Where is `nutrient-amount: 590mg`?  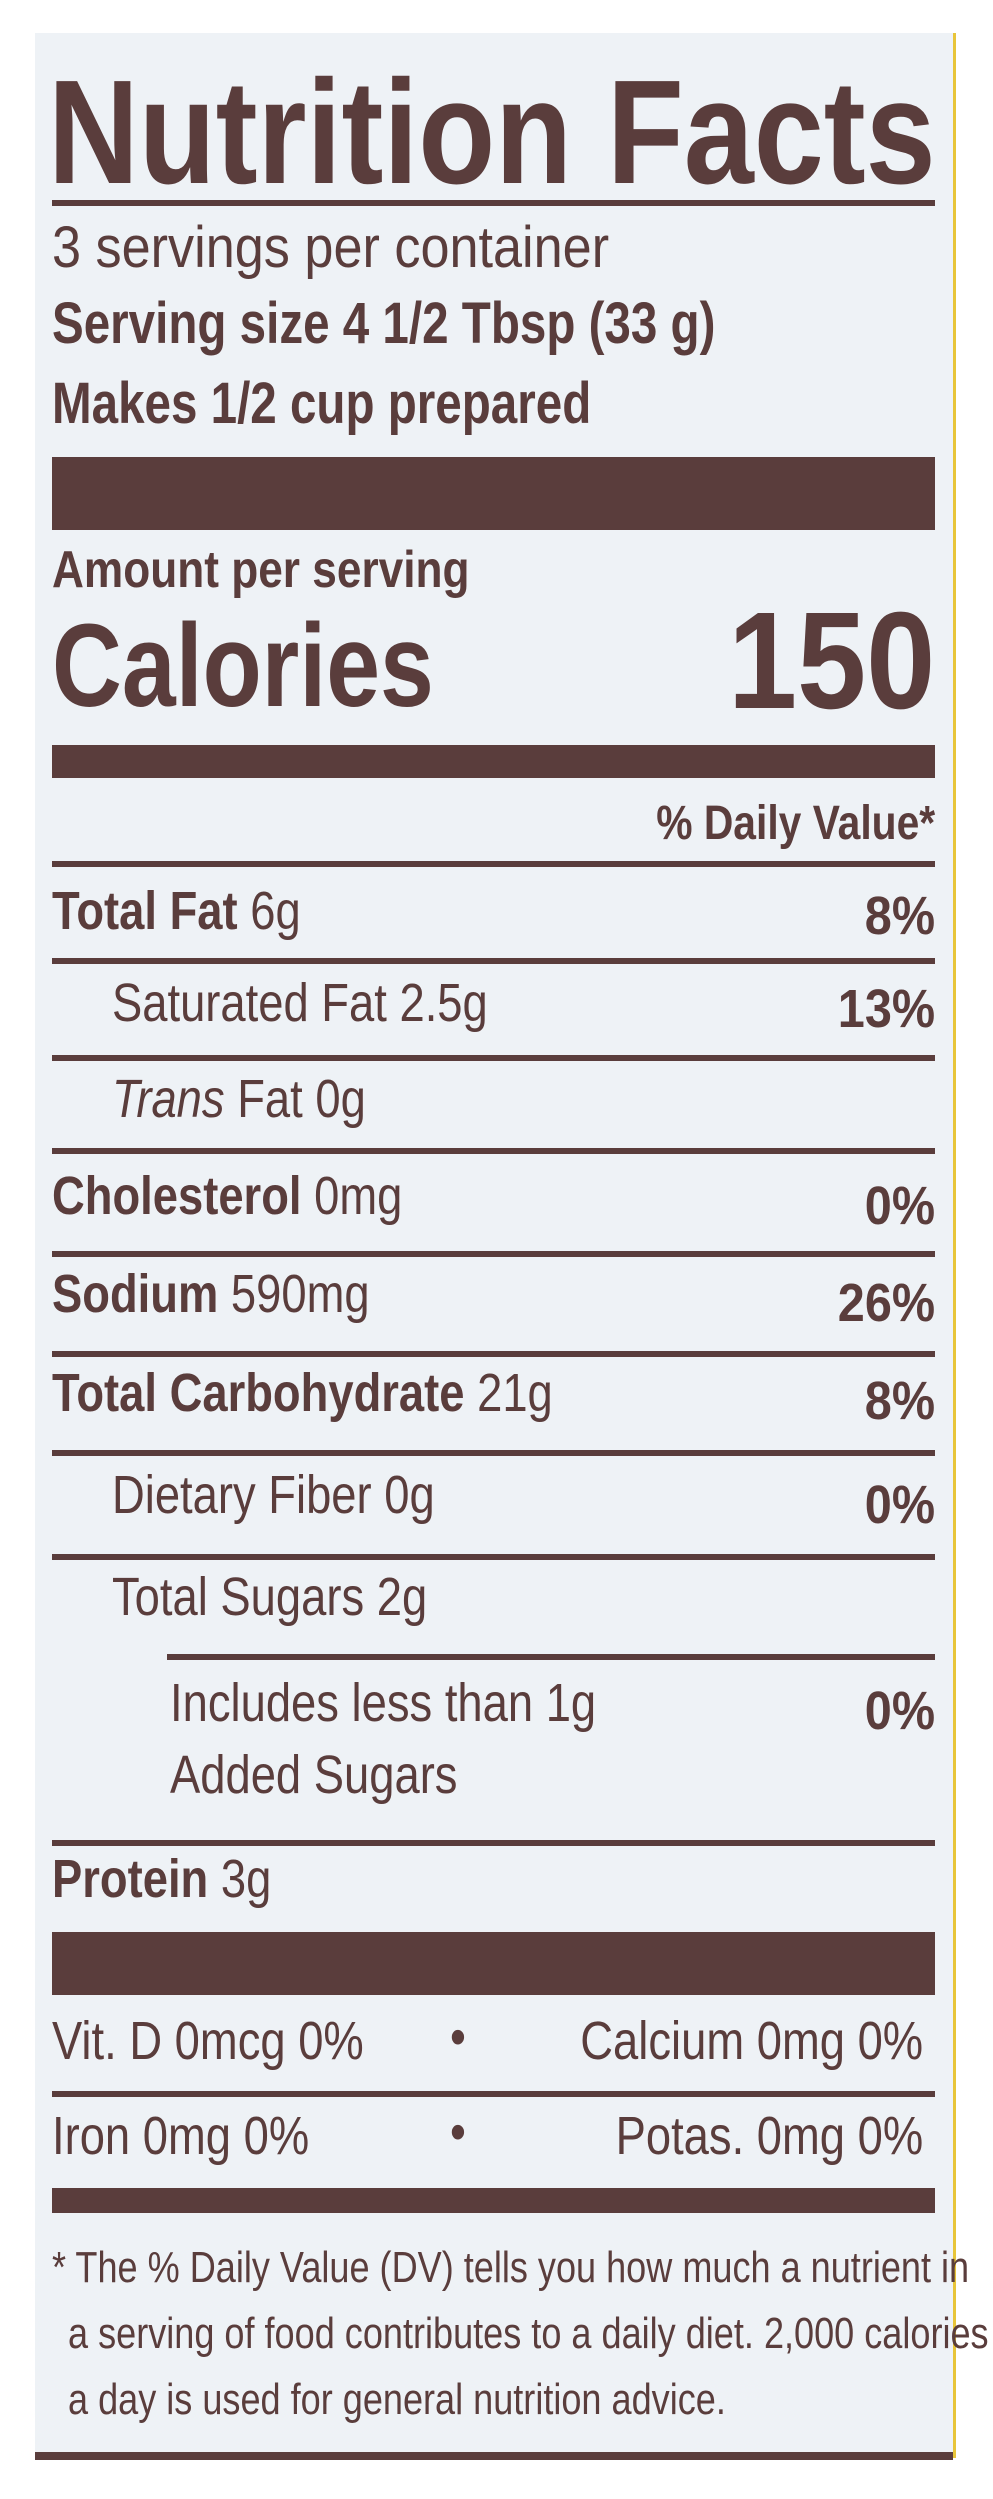
nutrient-amount: 590mg is located at coordinates (300, 1294).